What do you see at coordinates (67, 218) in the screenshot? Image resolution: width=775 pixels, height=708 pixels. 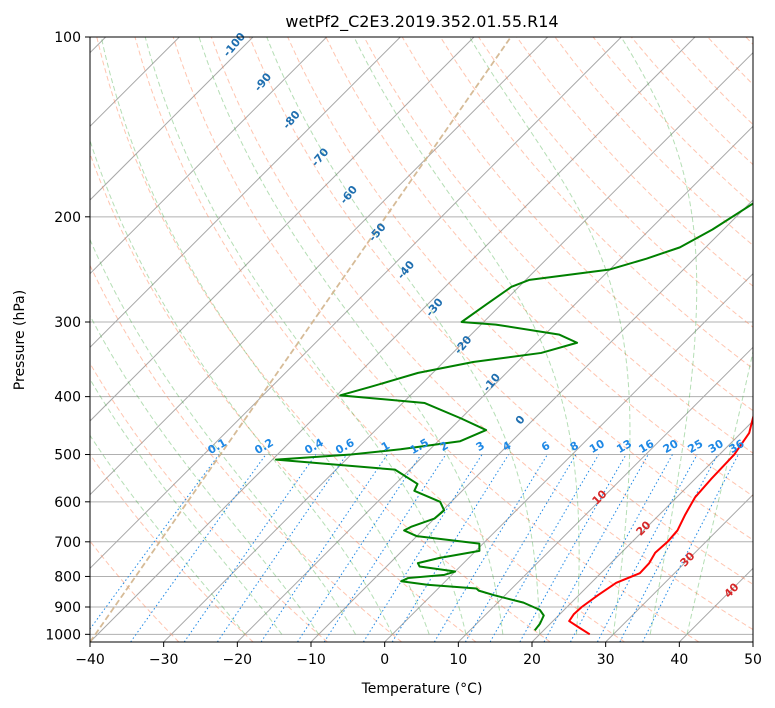 I see `y-tick-label: 200` at bounding box center [67, 218].